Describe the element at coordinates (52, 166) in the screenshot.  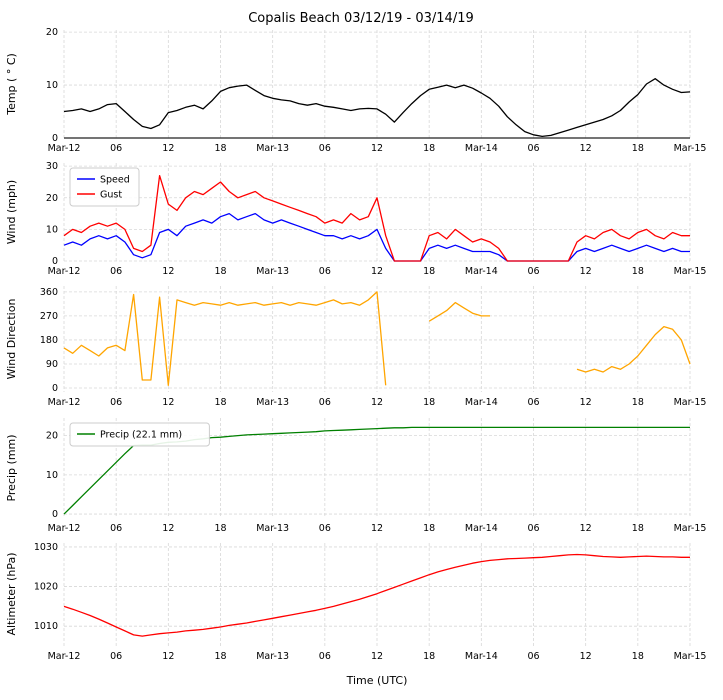
I see `y-tick-label: 30` at that location.